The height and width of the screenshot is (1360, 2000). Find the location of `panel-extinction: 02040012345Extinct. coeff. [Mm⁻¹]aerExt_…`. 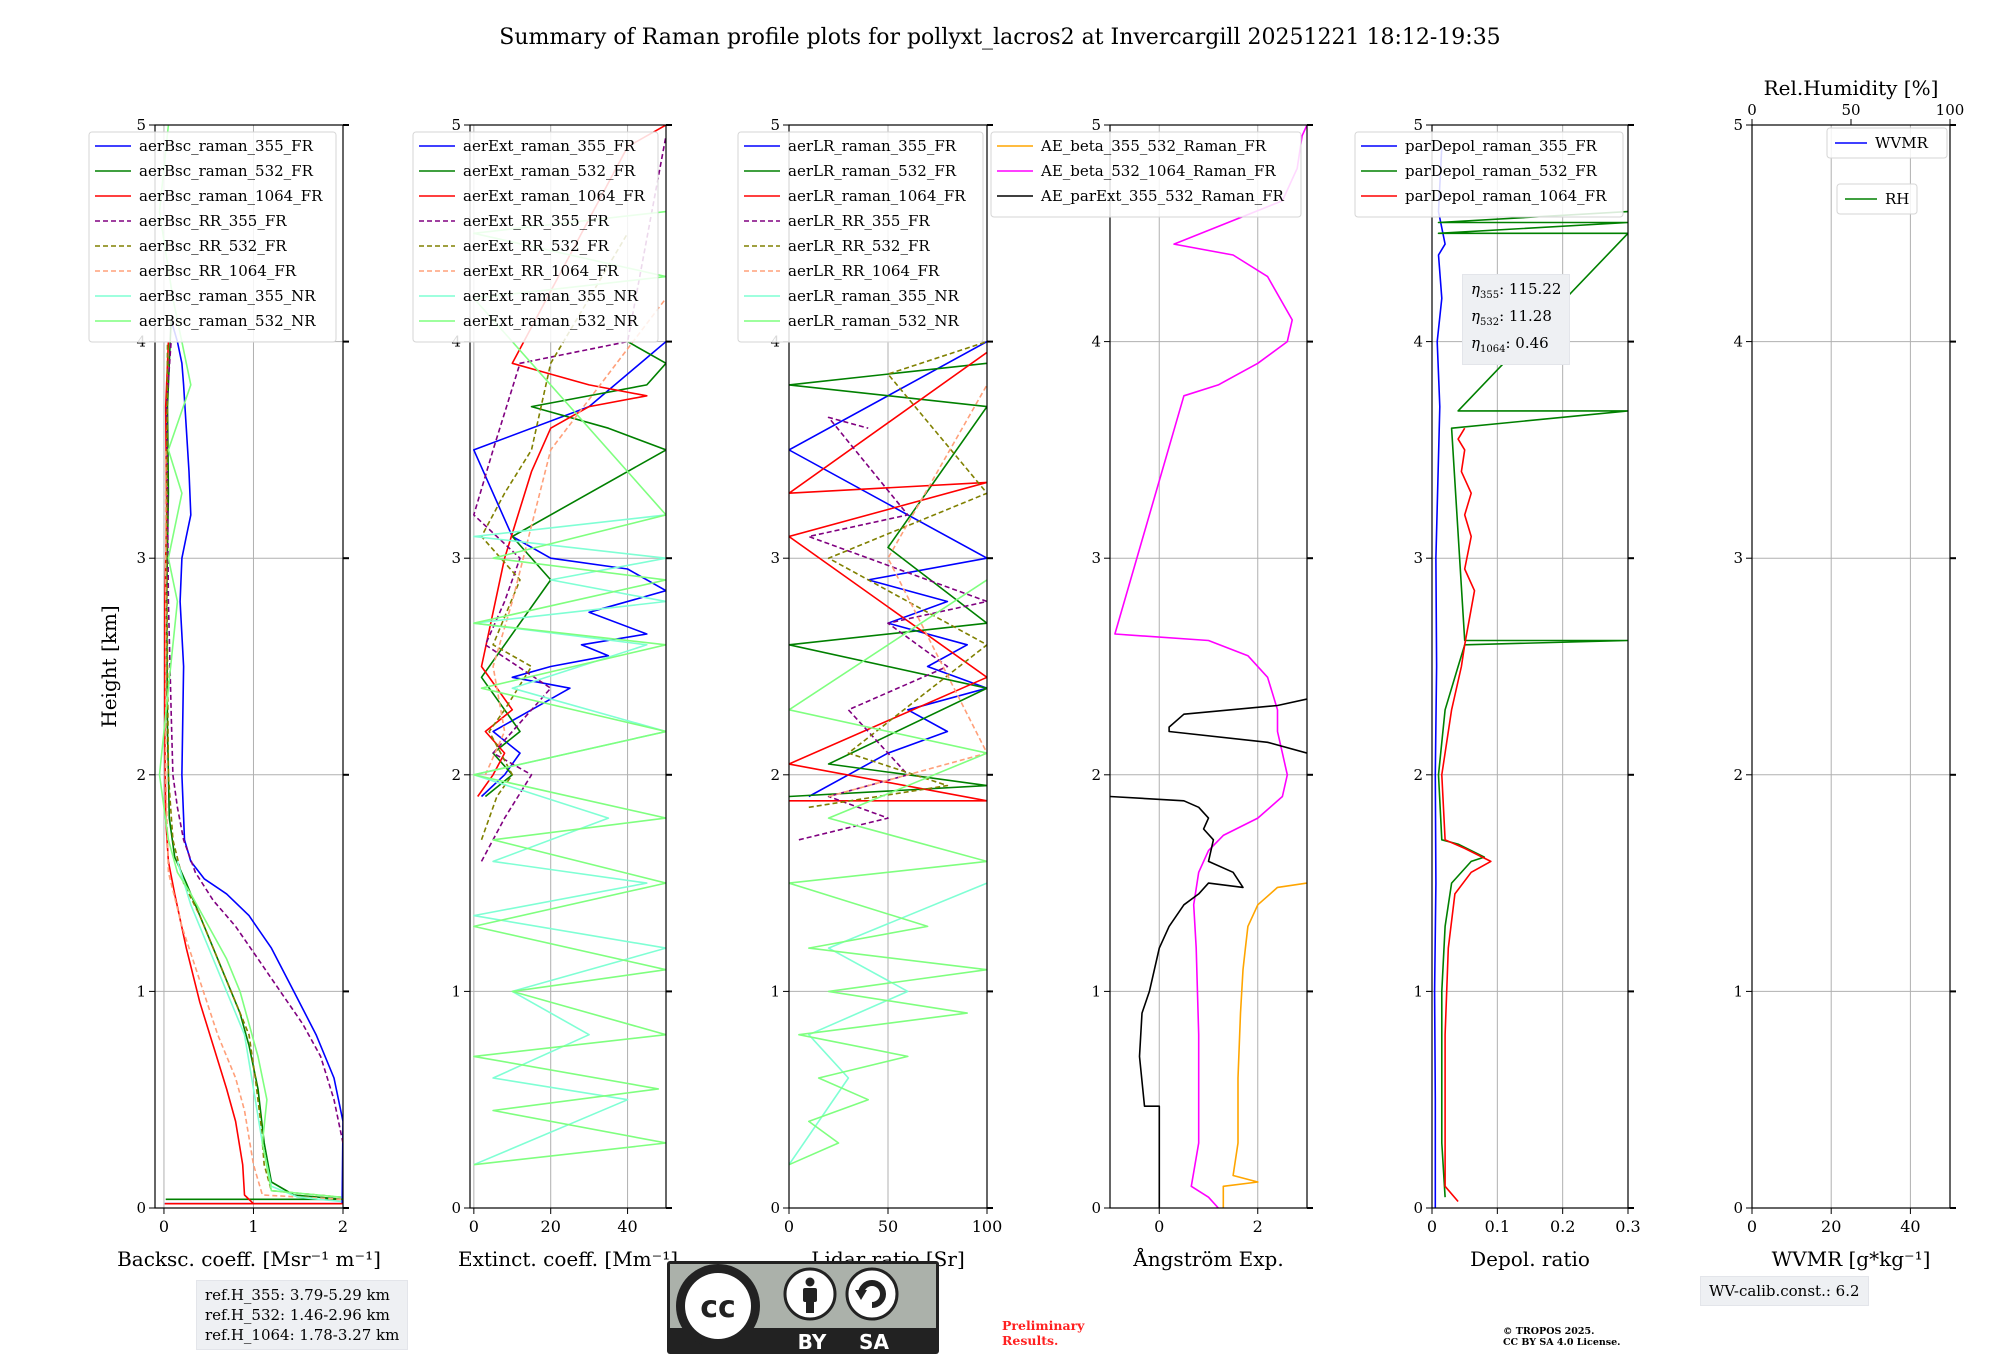

panel-extinction: 02040012345Extinct. coeff. [Mm⁻¹]aerExt_… is located at coordinates (545, 693).